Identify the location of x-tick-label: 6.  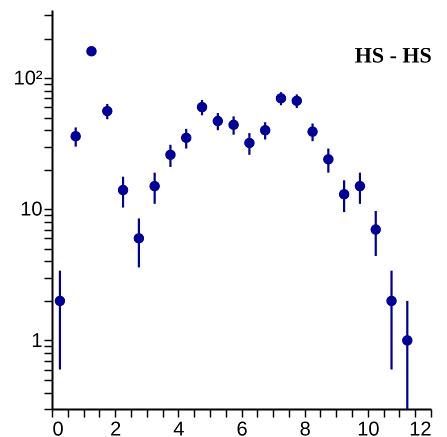
(242, 427).